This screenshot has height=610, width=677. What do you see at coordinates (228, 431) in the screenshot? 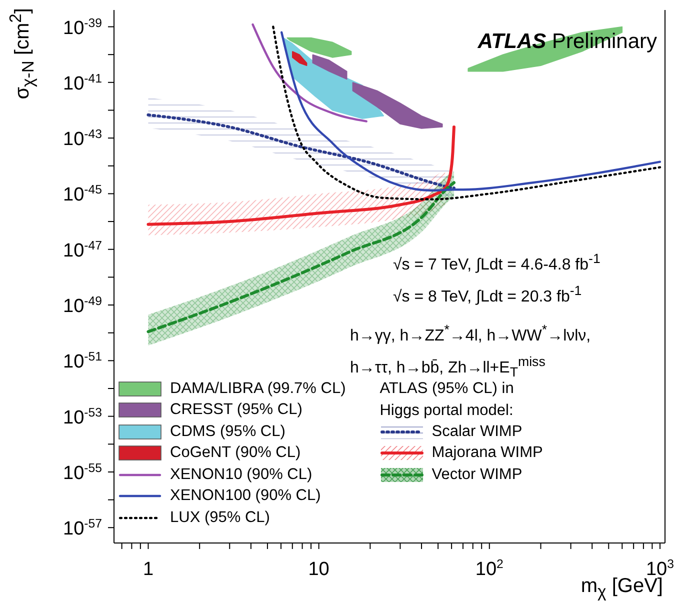
I see `legend-label: CDMS (95% CL)` at bounding box center [228, 431].